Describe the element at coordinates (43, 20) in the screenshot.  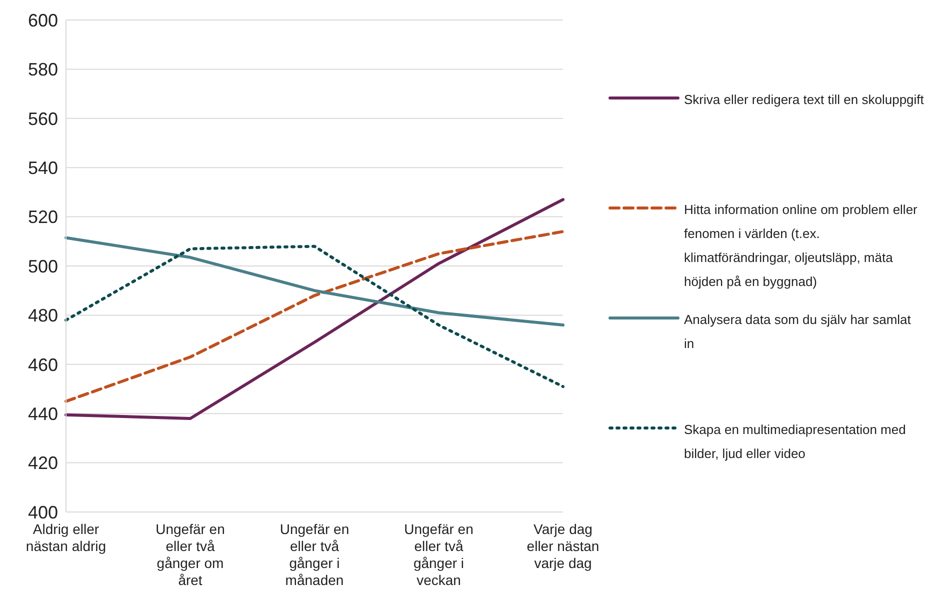
I see `y-tick-label: 600` at that location.